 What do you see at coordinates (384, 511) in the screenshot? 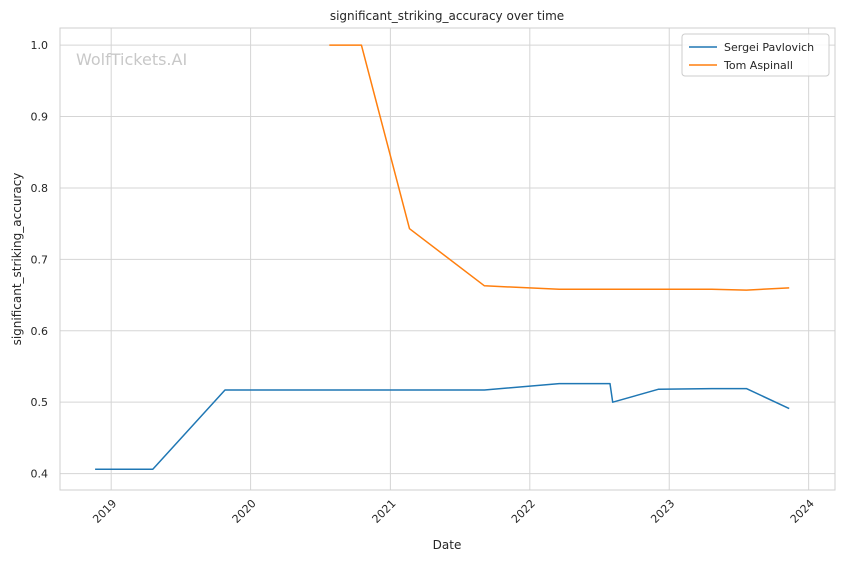
I see `x-tick-label: 2021` at bounding box center [384, 511].